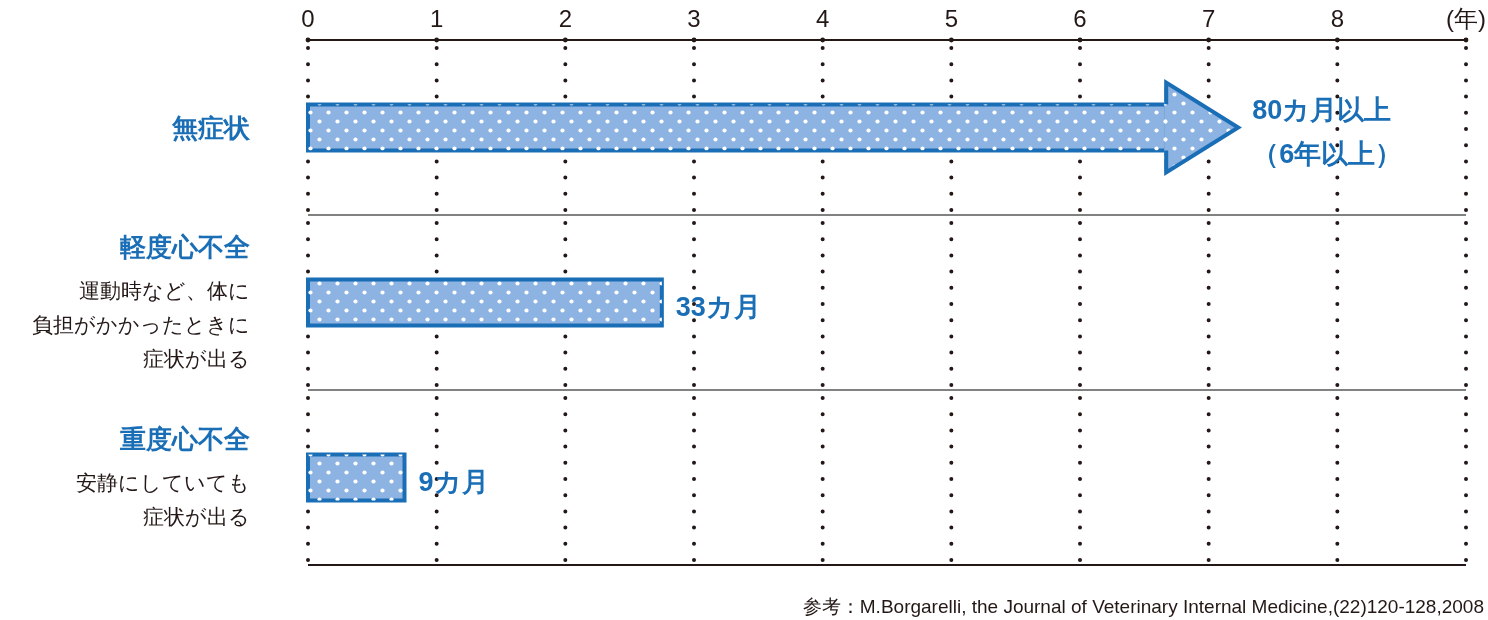 The height and width of the screenshot is (620, 1488). Describe the element at coordinates (185, 438) in the screenshot. I see `y-tick-label: 重度心不全` at that location.